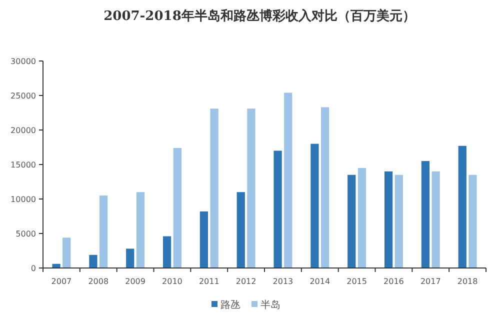 This screenshot has height=328, width=499. What do you see at coordinates (26, 234) in the screenshot?
I see `y-tick-label: 5000` at bounding box center [26, 234].